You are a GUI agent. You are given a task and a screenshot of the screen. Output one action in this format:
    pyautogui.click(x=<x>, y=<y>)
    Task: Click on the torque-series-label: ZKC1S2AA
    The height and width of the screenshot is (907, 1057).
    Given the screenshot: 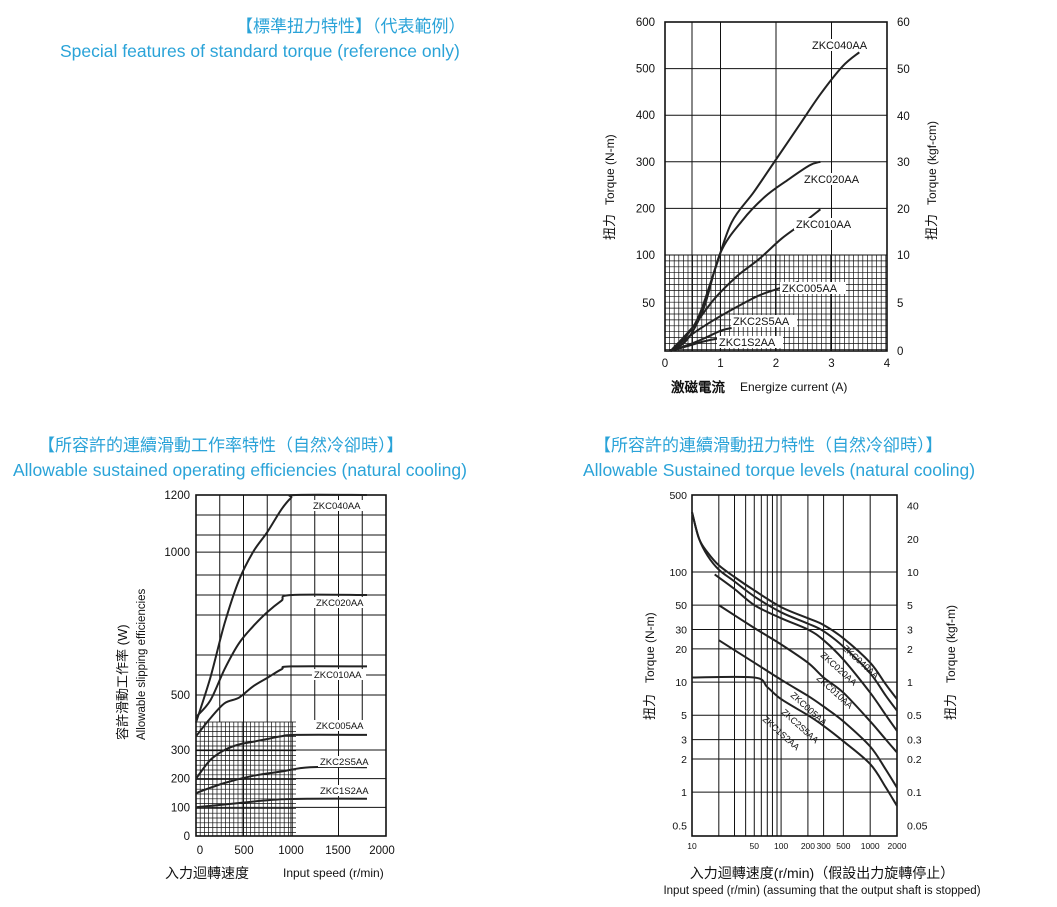 What is the action you would take?
    pyautogui.click(x=747, y=343)
    